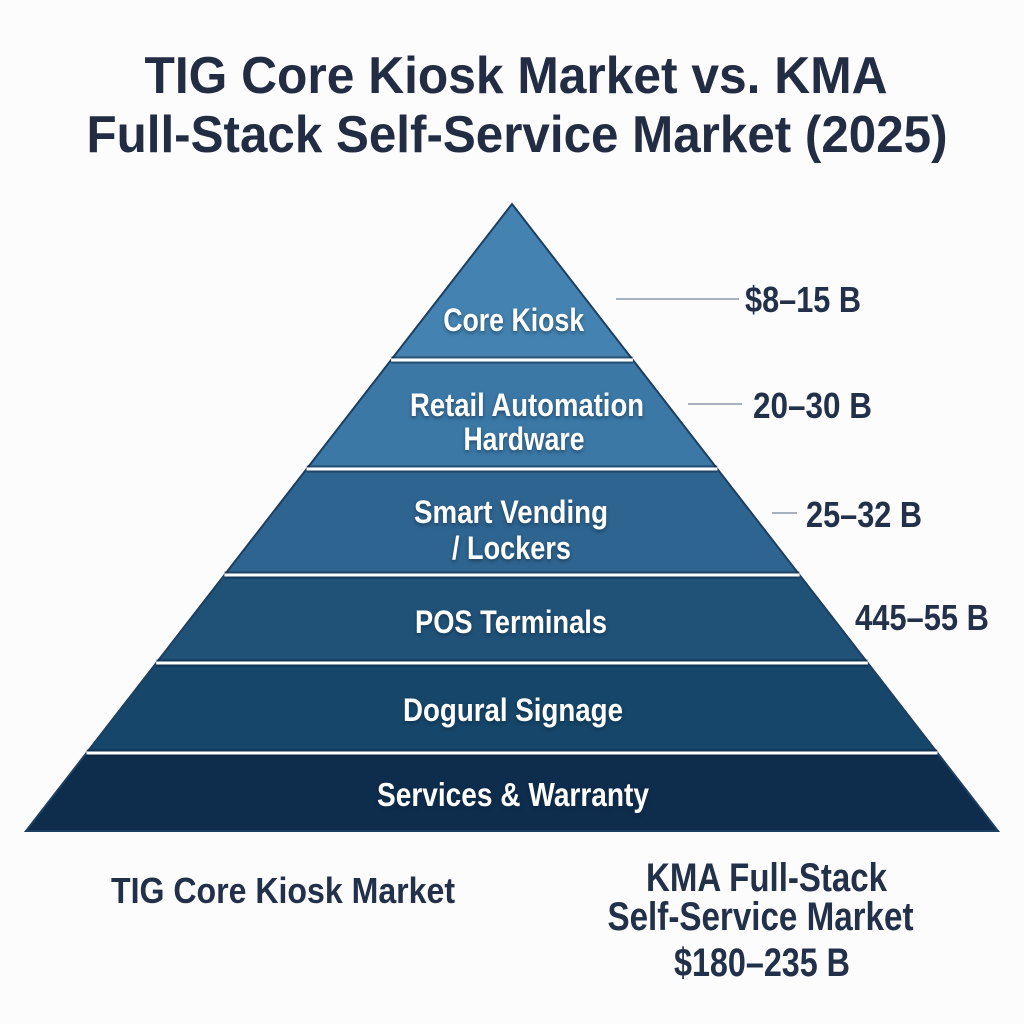  Describe the element at coordinates (767, 878) in the screenshot. I see `svg-text: KMA Full-Stack` at that location.